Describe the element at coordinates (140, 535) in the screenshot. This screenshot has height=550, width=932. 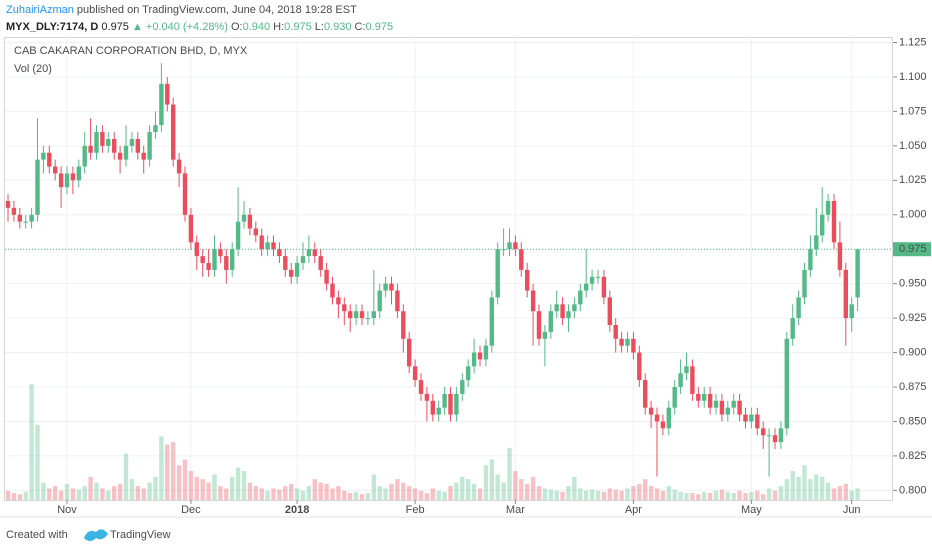
I see `footer-brand: TradingView` at that location.